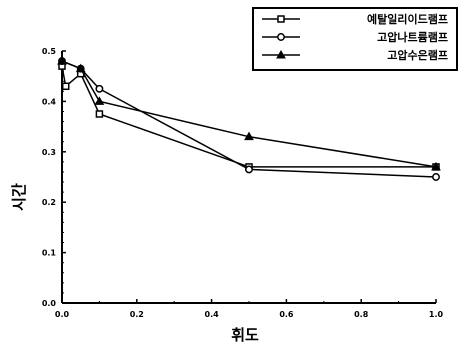 The image size is (466, 350). What do you see at coordinates (417, 55) in the screenshot?
I see `legend-label: 고압수은램프` at bounding box center [417, 55].